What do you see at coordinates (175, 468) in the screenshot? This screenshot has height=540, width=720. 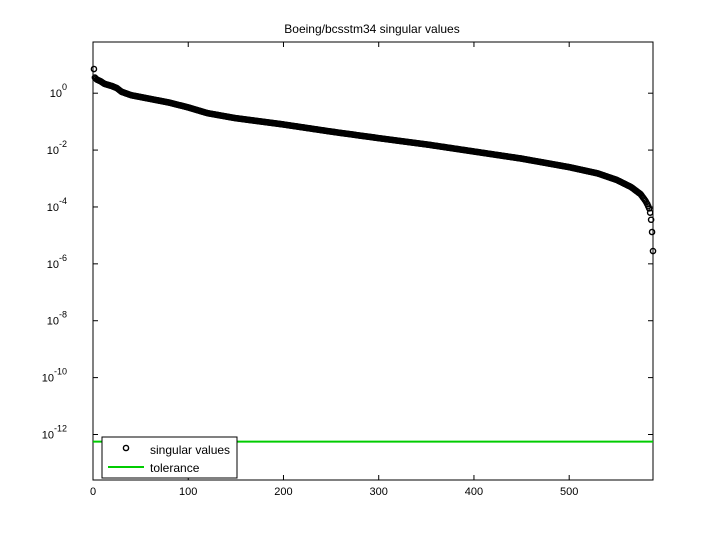 I see `legend-label-tolerance: tolerance` at bounding box center [175, 468].